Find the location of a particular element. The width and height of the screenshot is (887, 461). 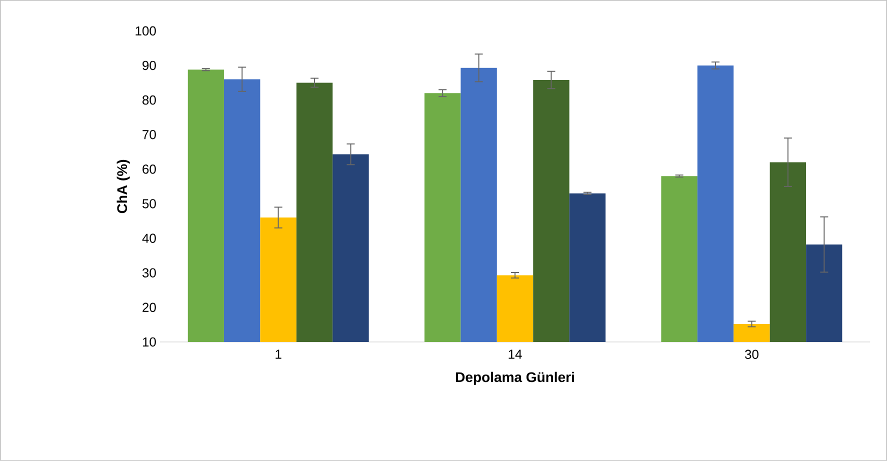

y-tick-label: 90 is located at coordinates (149, 65).